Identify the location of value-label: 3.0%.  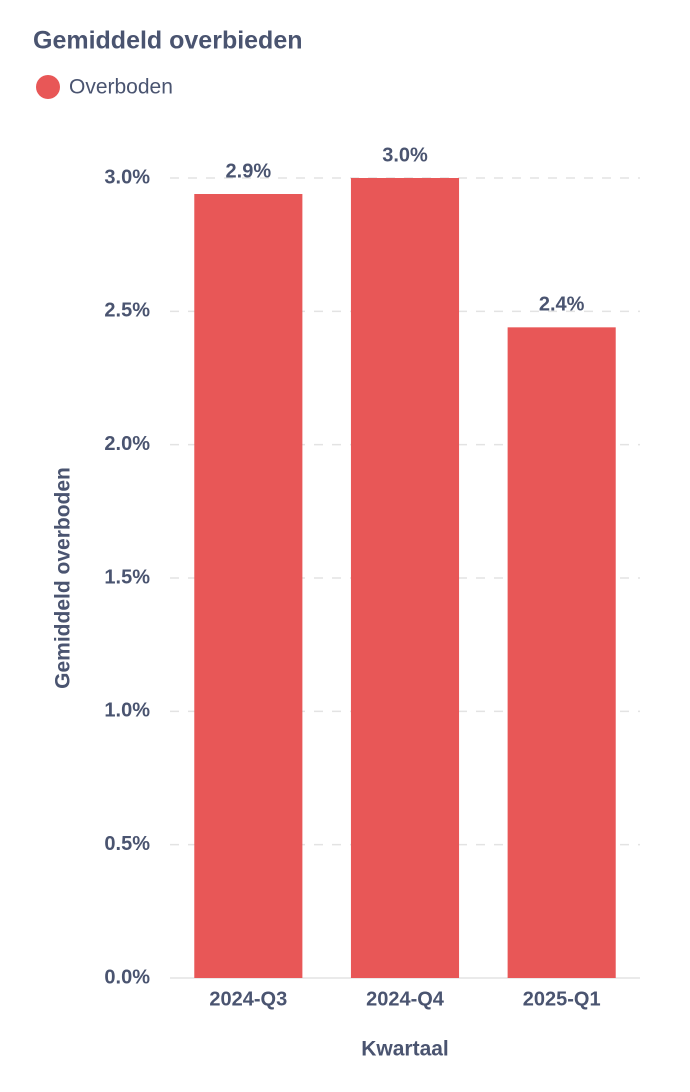
(405, 155).